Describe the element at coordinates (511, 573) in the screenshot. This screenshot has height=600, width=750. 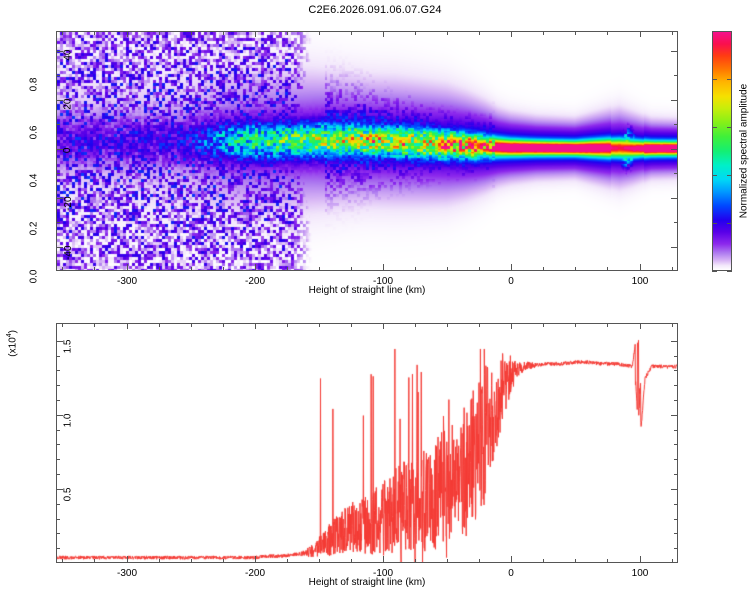
I see `x-tick-label: 0` at that location.